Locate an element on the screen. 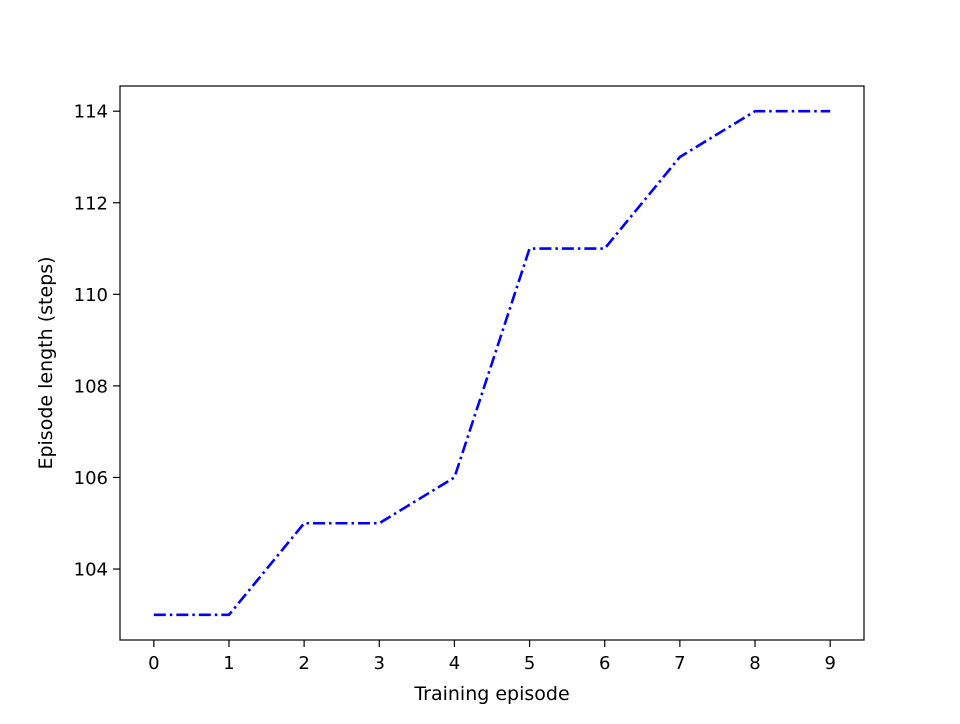  x-tick-label: 3 is located at coordinates (379, 663).